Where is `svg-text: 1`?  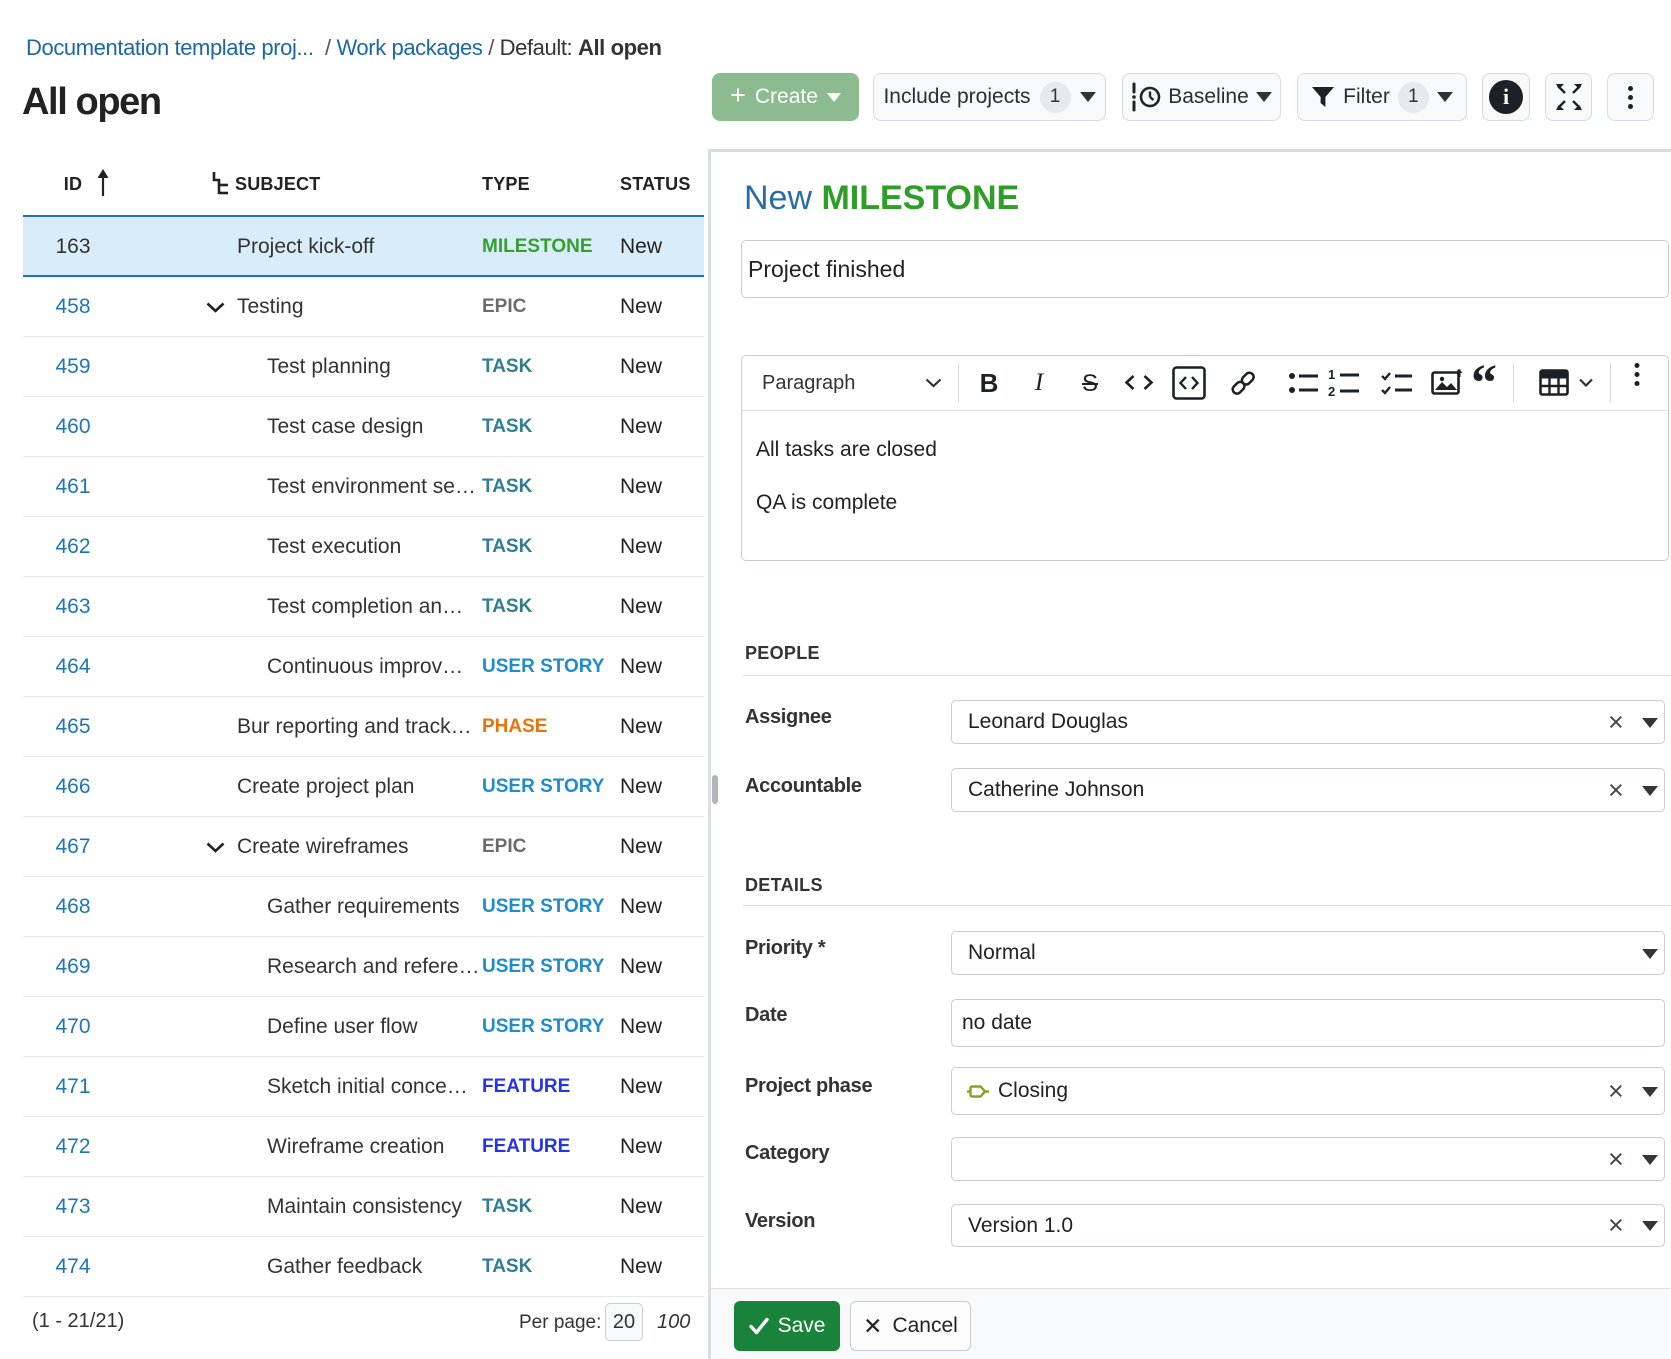 svg-text: 1 is located at coordinates (1331, 375).